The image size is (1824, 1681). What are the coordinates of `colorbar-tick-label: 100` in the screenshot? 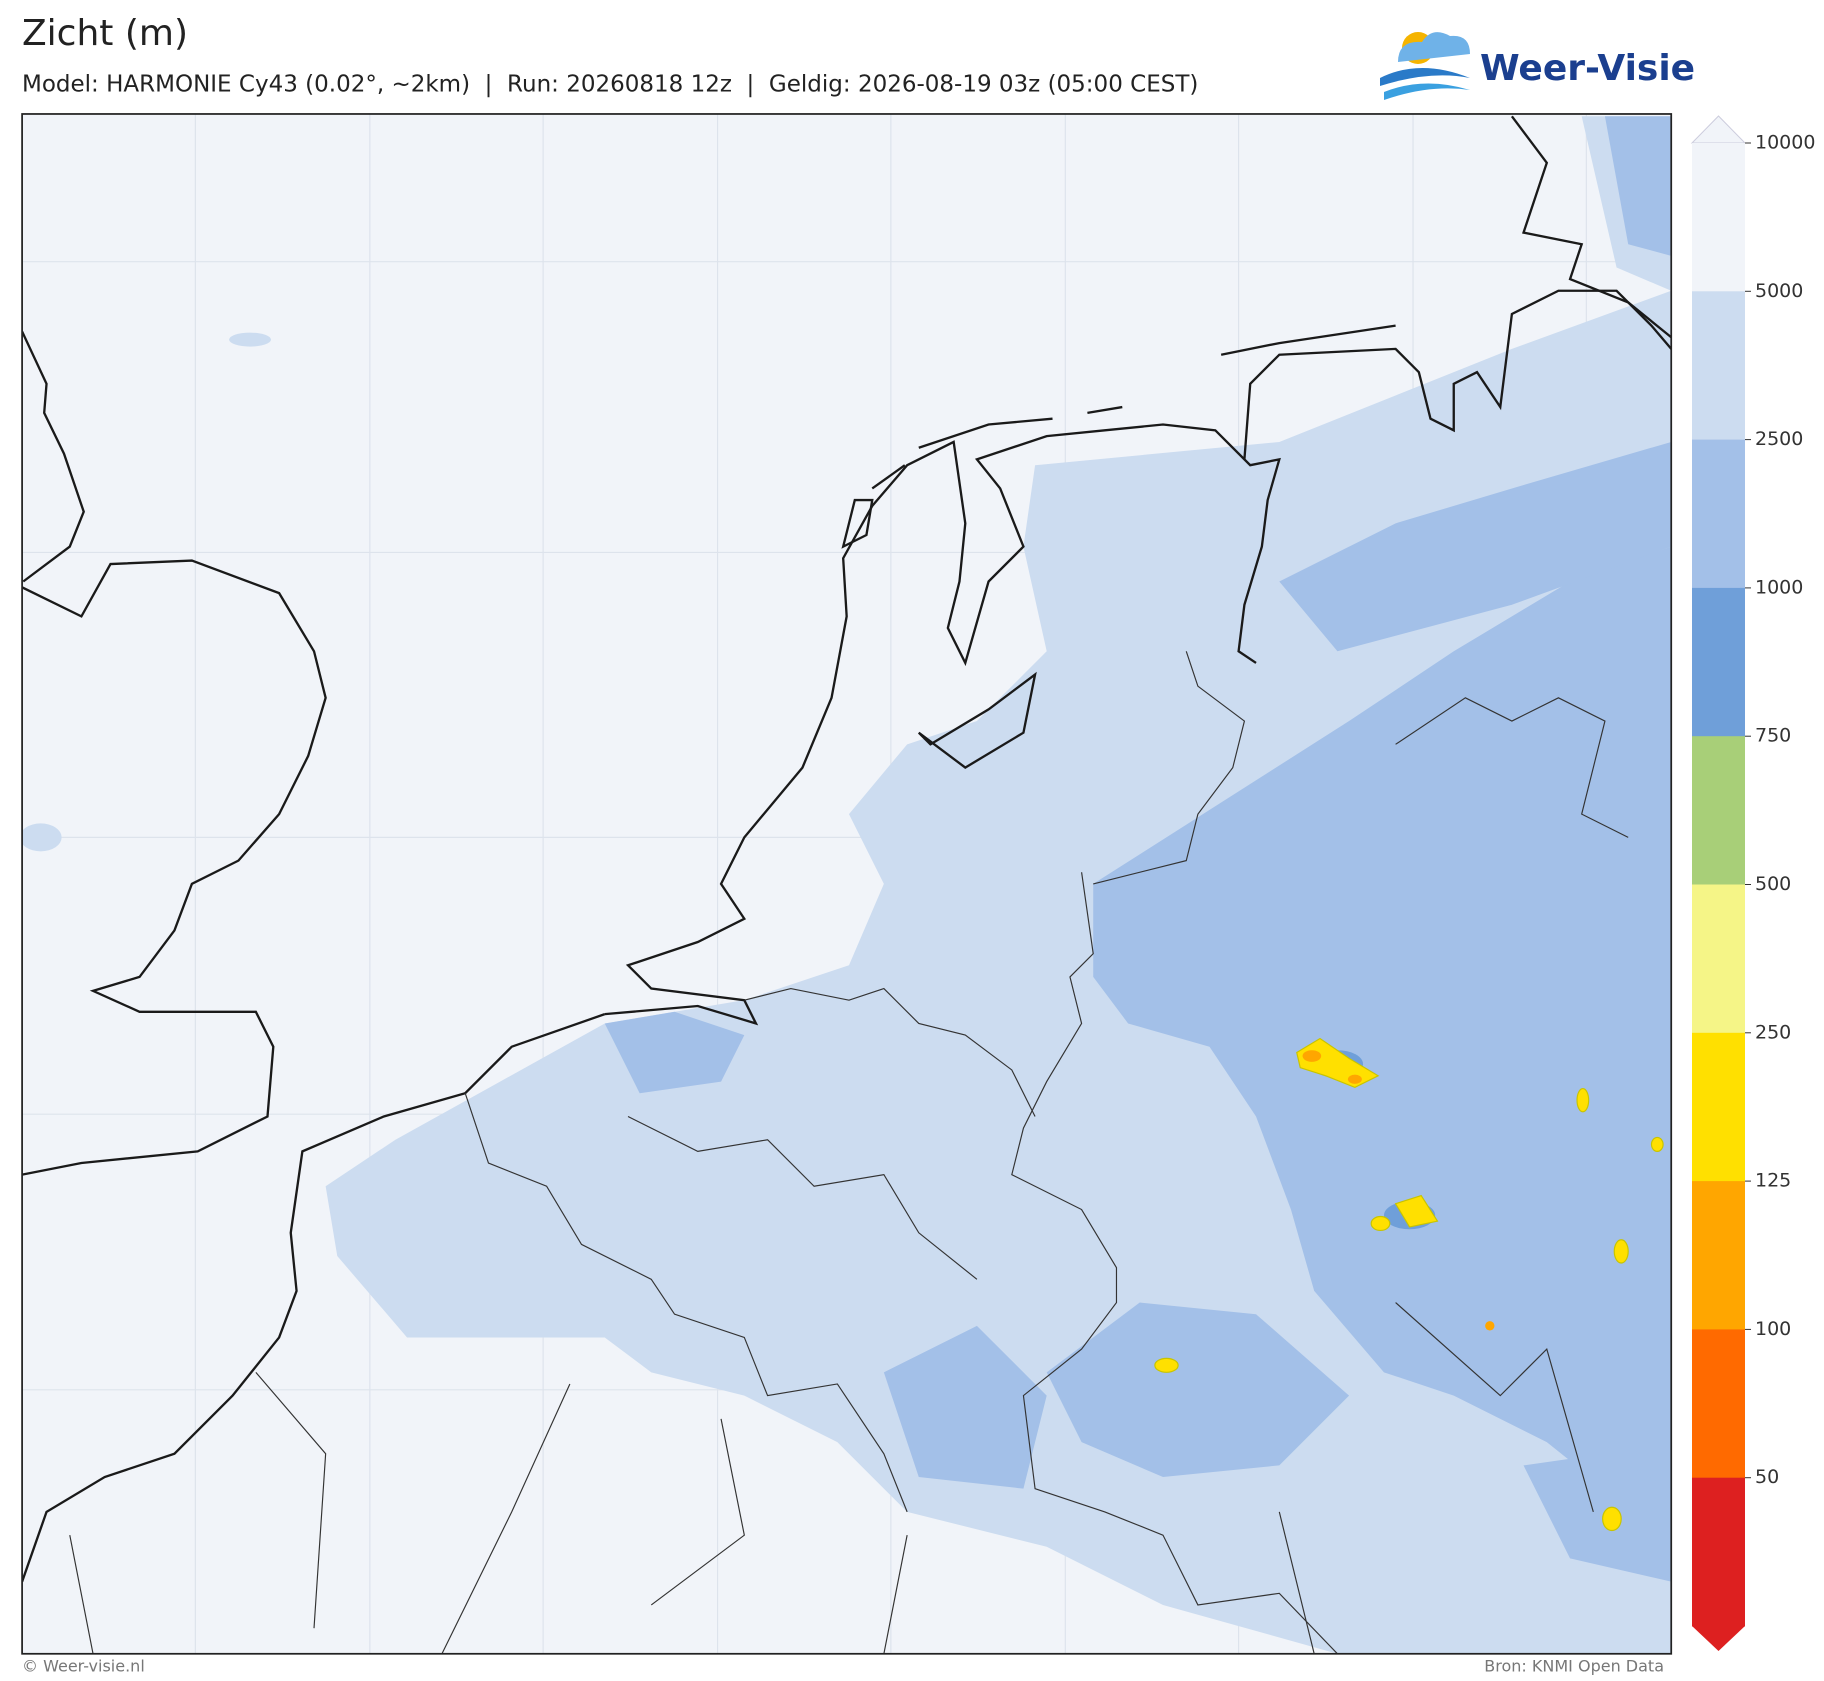 It's located at (1773, 1329).